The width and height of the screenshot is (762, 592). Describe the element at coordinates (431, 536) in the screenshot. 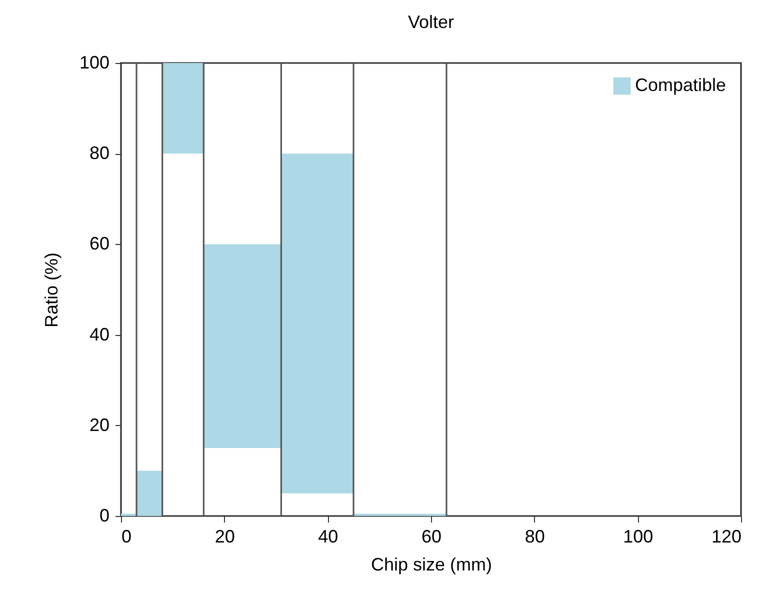

I see `x-tick-label: 60` at that location.